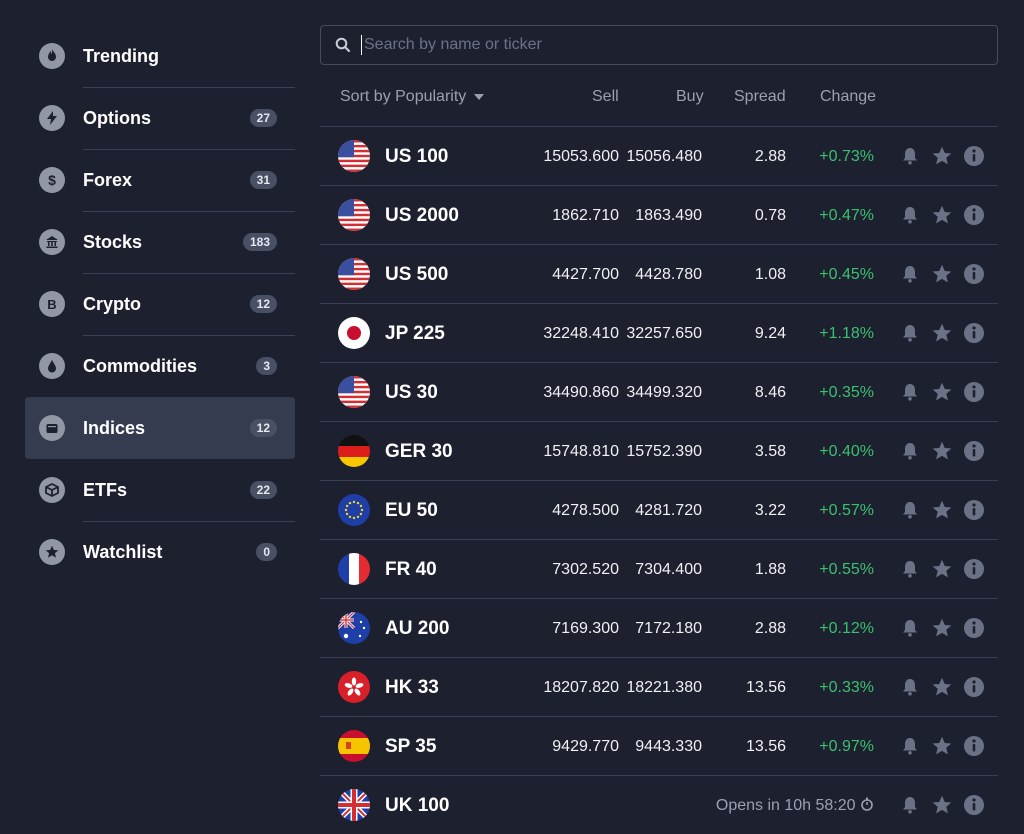 The height and width of the screenshot is (834, 1024). I want to click on buy-price: 1863.490, so click(668, 215).